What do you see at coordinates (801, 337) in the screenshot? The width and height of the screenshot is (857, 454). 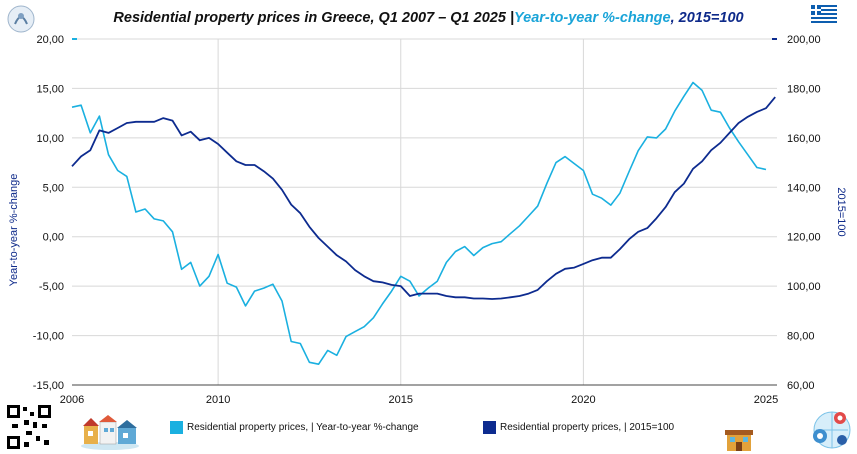 I see `right-tick-label: 80,00` at bounding box center [801, 337].